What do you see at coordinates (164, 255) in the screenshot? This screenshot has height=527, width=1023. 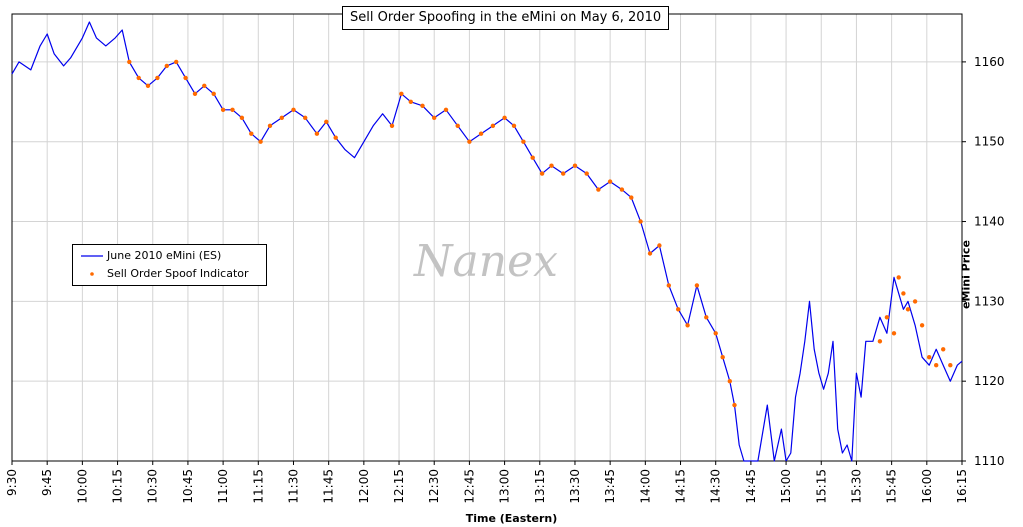 I see `legend-label-emini: June 2010 eMini (ES)` at bounding box center [164, 255].